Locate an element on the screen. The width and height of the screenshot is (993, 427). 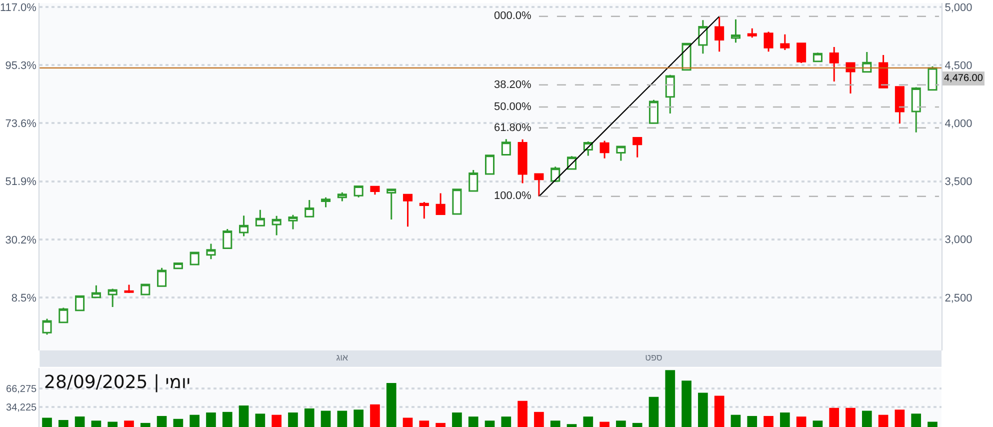
x-tick-label: ספט is located at coordinates (653, 357).